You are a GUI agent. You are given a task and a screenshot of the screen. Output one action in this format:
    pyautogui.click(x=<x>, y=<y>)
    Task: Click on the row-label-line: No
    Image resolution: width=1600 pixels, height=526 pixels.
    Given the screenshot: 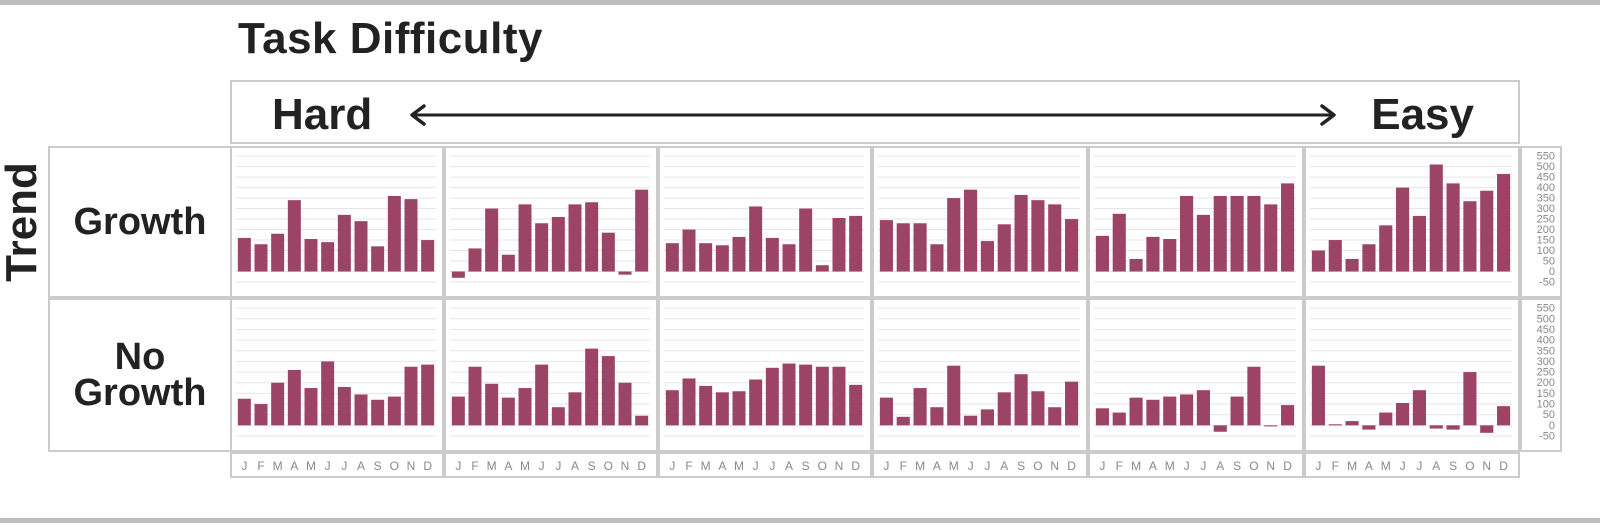 What is the action you would take?
    pyautogui.click(x=140, y=357)
    